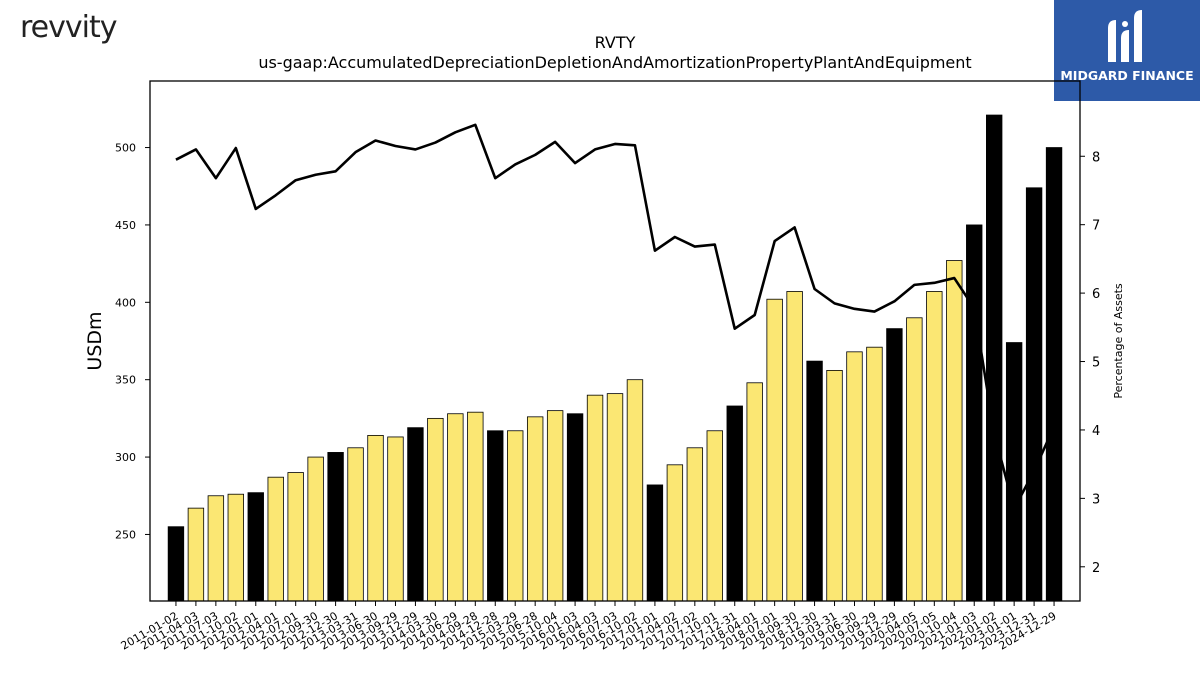 This screenshot has width=1200, height=675. I want to click on midgard-mark-icon, so click(1125, 36).